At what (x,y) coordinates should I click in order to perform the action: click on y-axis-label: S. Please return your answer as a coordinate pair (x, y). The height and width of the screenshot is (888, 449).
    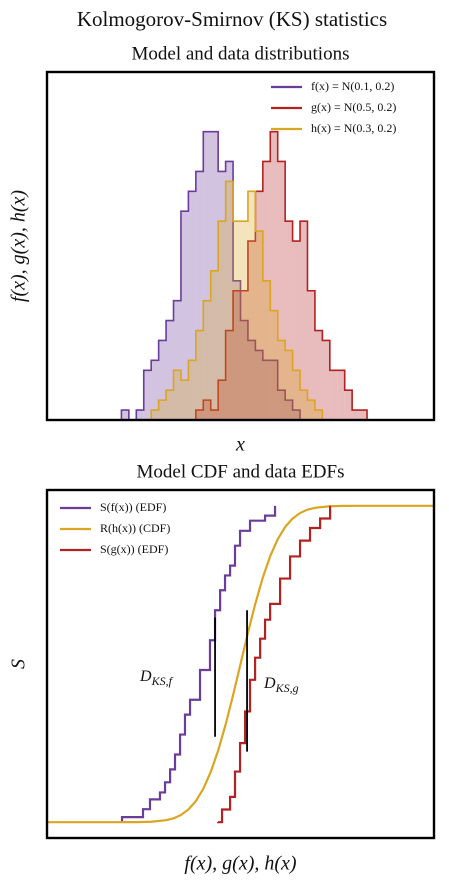
    Looking at the image, I should click on (19, 664).